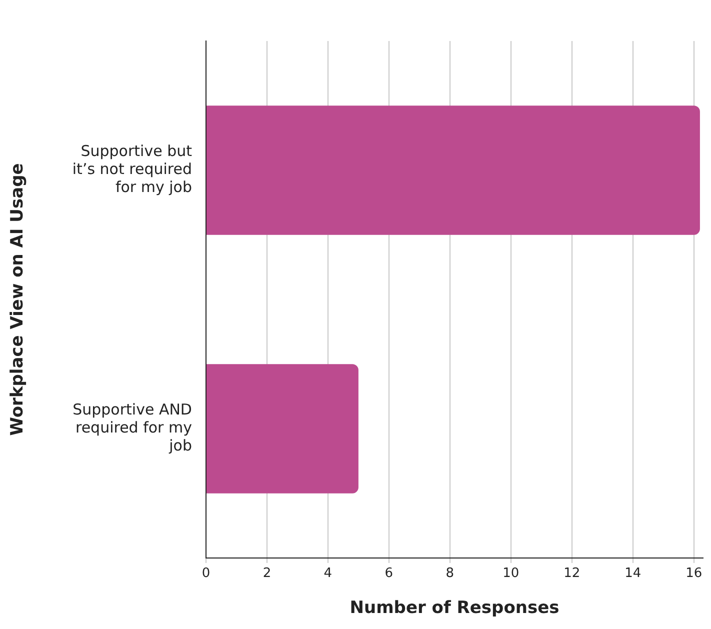 This screenshot has width=711, height=629. Describe the element at coordinates (132, 427) in the screenshot. I see `y-tick-label: Supportive AND required for my job` at that location.